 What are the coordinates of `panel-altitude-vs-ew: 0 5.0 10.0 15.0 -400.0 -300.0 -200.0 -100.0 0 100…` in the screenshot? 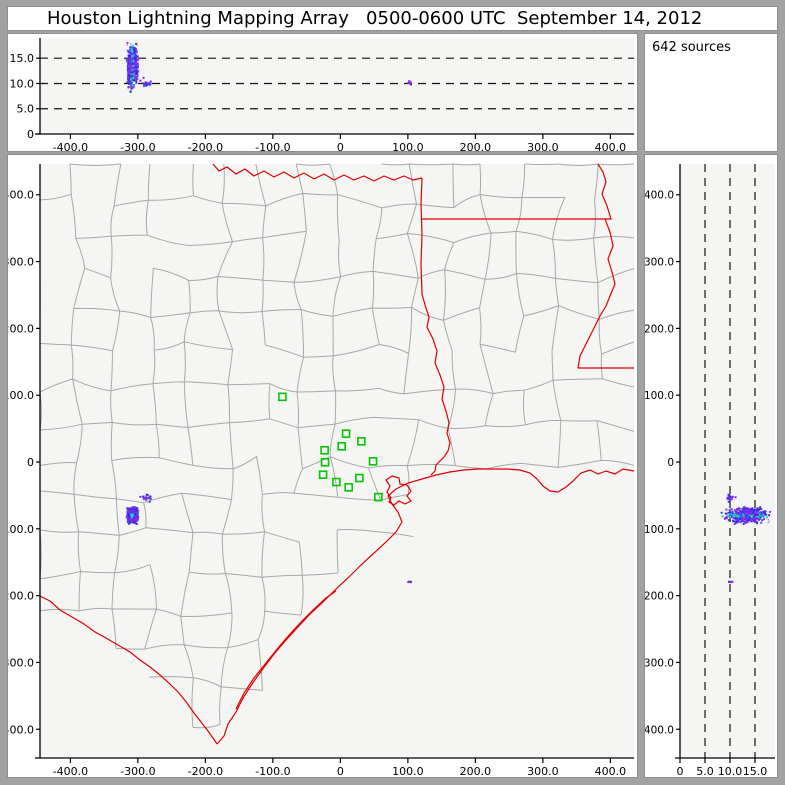 It's located at (322, 92).